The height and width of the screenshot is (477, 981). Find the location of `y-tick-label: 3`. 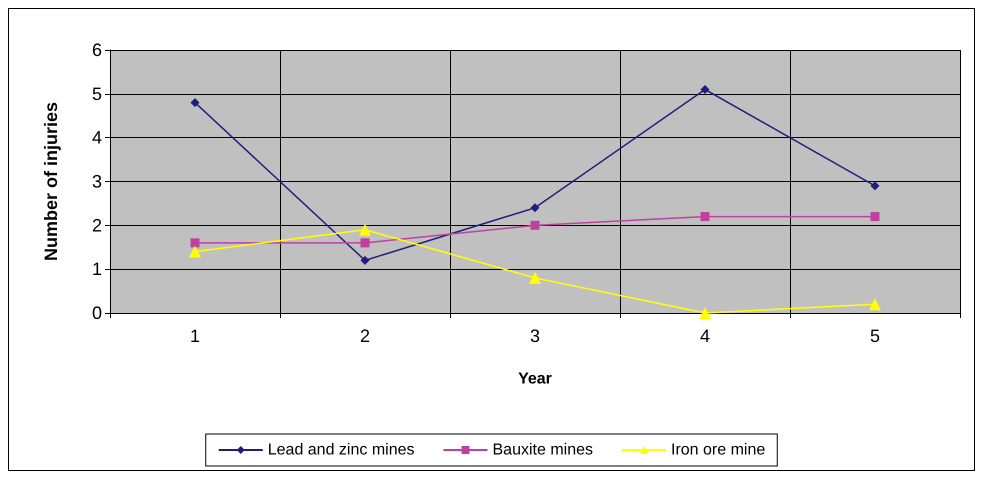

y-tick-label: 3 is located at coordinates (97, 182).